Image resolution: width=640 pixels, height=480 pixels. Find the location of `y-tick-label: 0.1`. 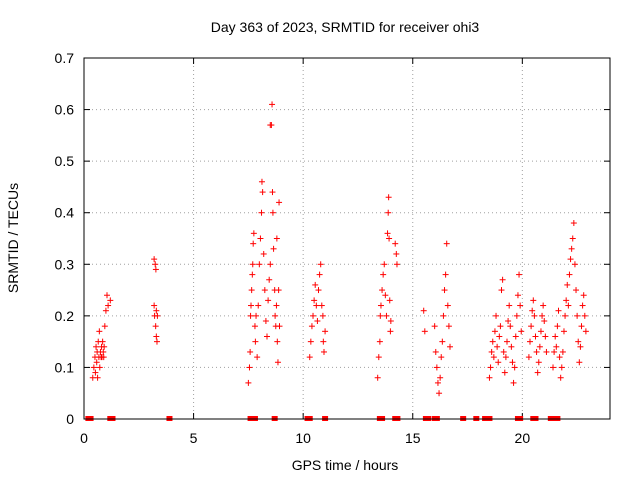

y-tick-label: 0.1 is located at coordinates (65, 367).